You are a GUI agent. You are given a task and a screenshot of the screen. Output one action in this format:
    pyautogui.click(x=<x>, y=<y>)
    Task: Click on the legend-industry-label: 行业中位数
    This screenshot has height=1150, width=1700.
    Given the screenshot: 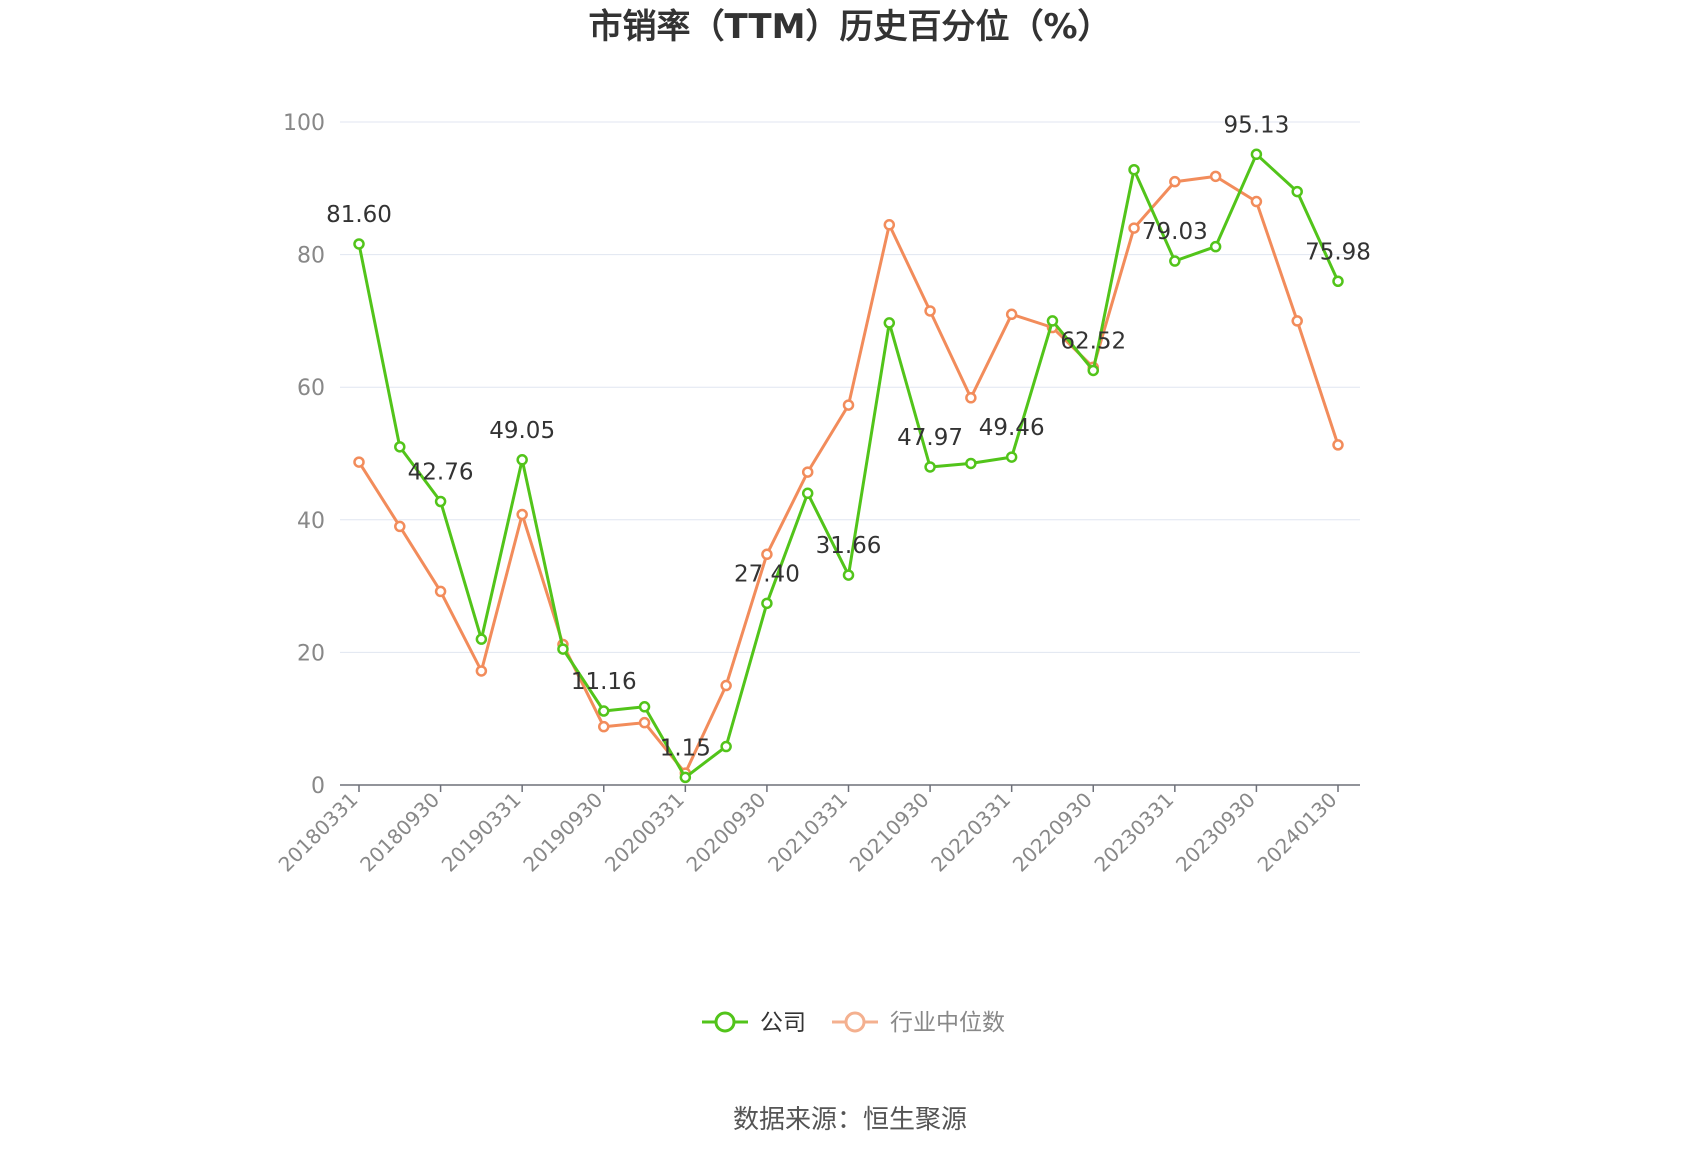 What is the action you would take?
    pyautogui.click(x=947, y=1023)
    